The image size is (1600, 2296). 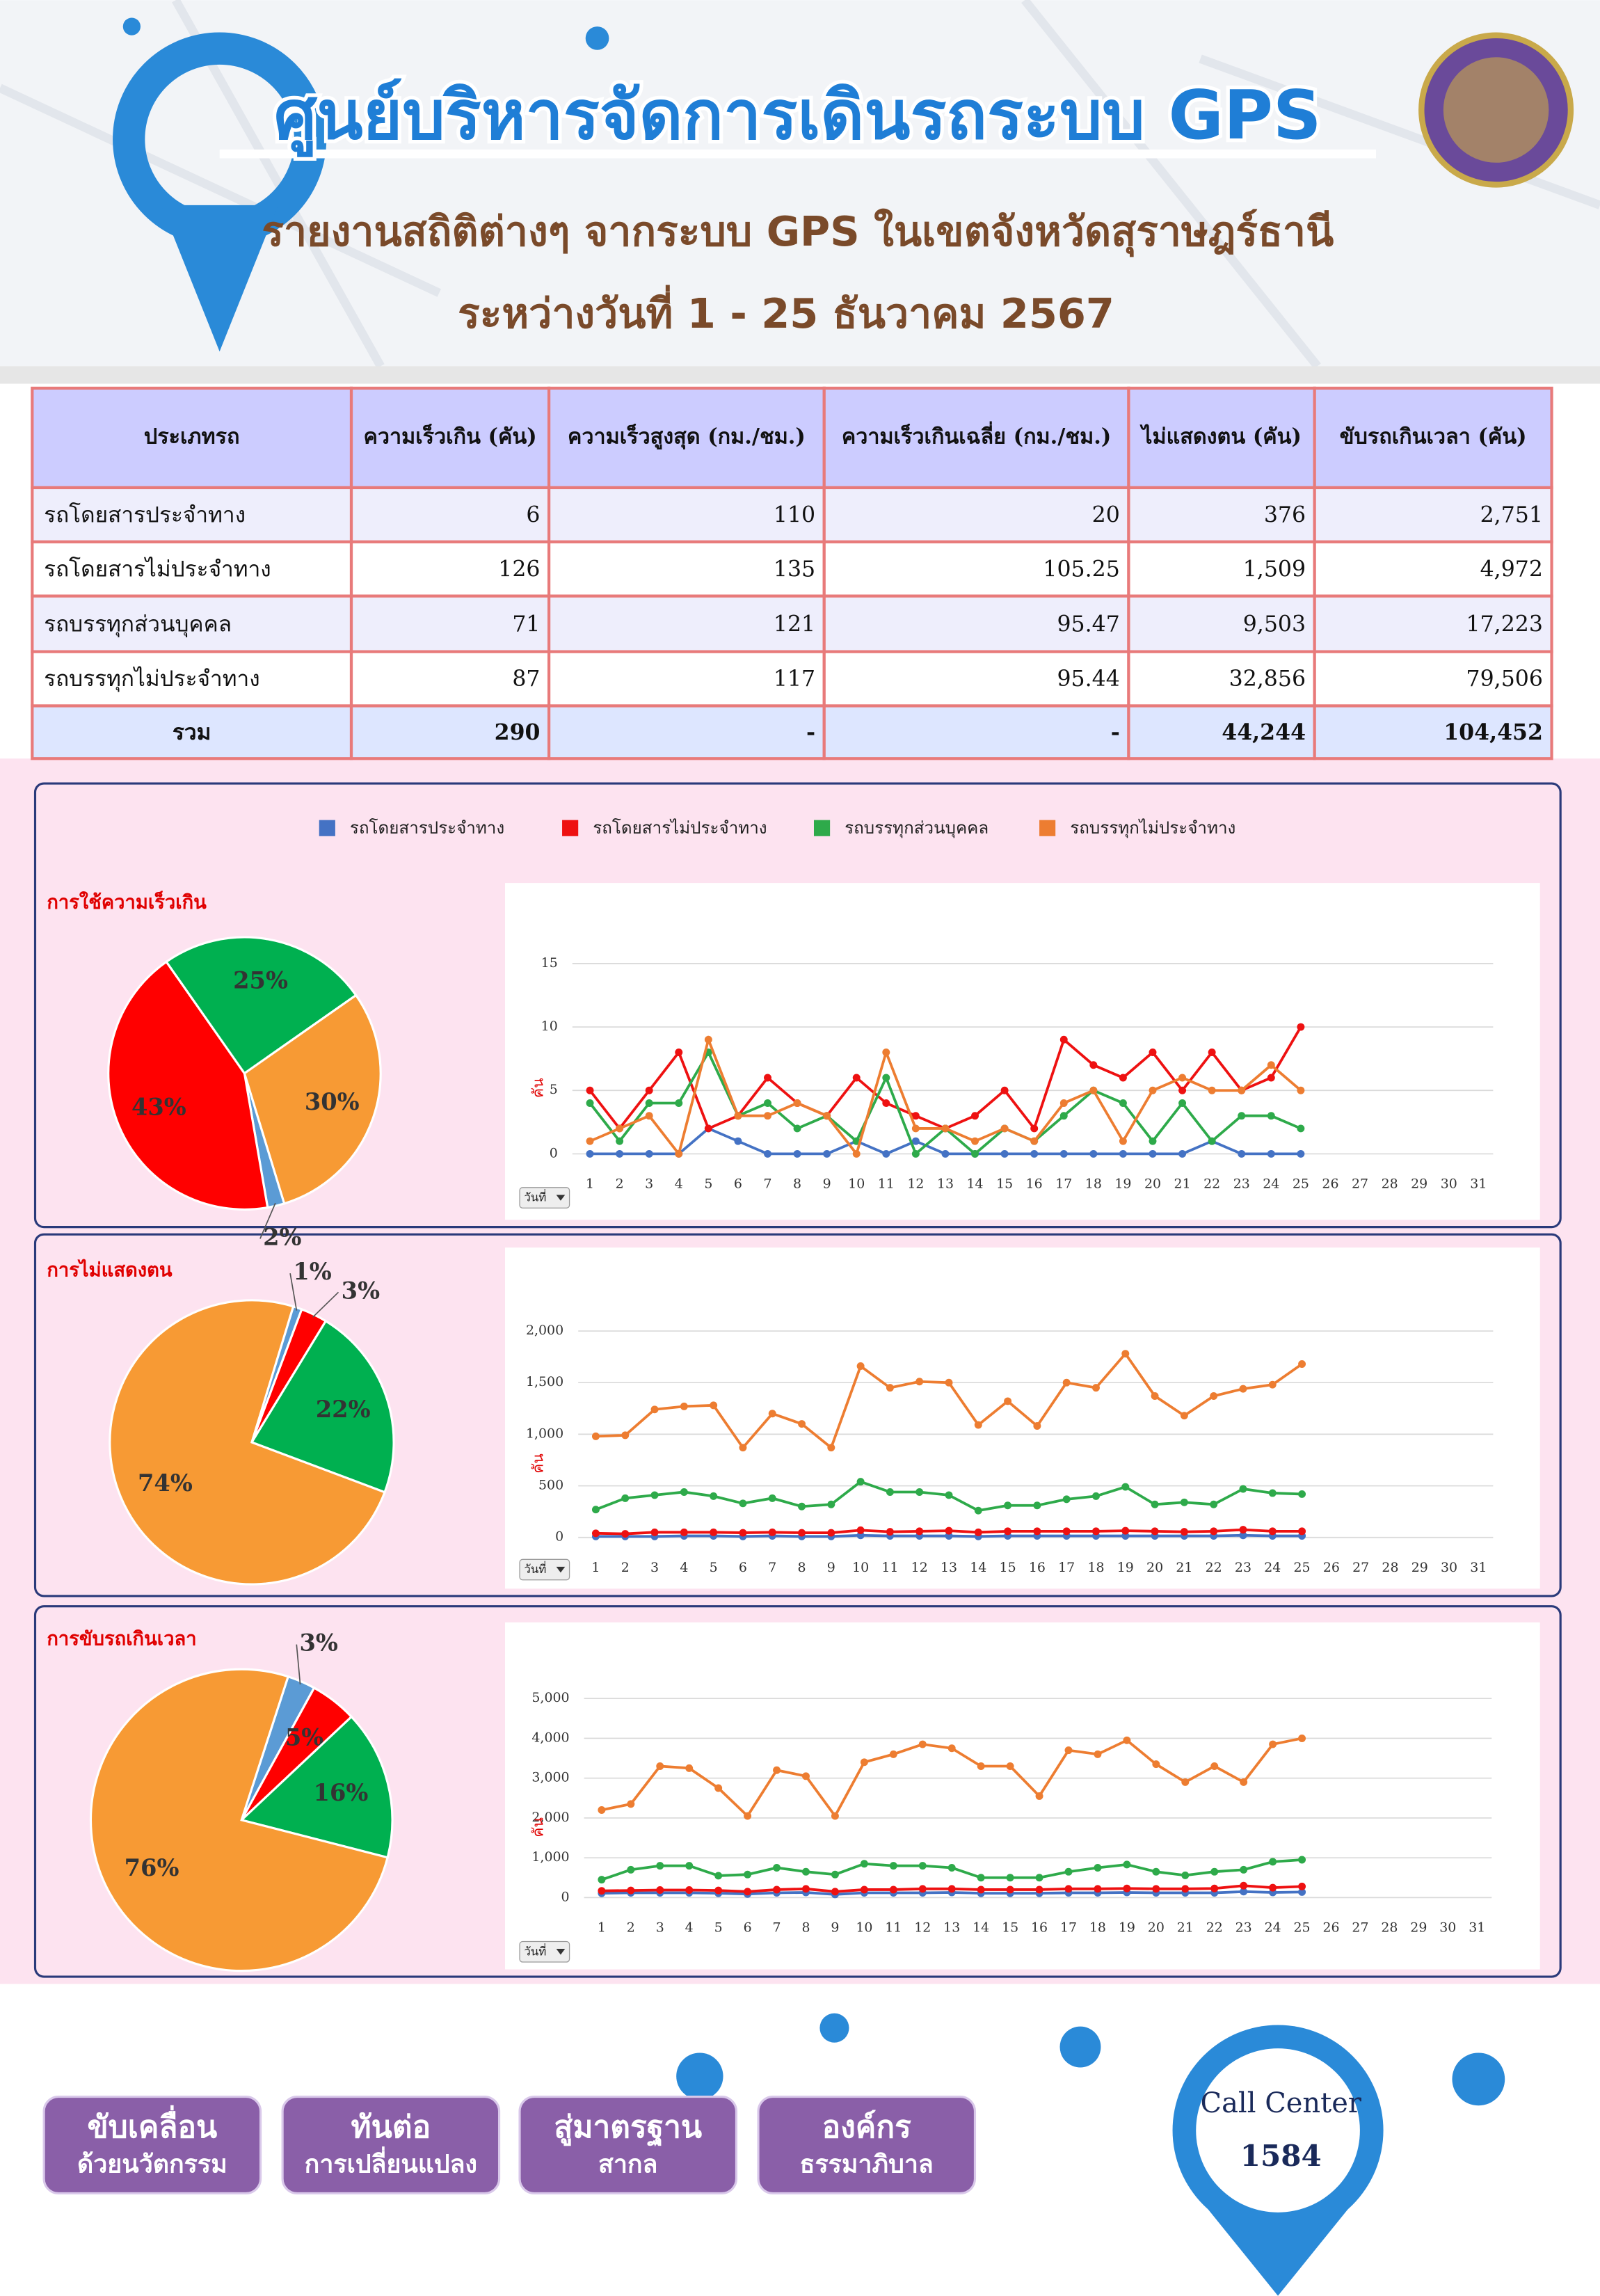 I want to click on pin-small, so click(x=131, y=26).